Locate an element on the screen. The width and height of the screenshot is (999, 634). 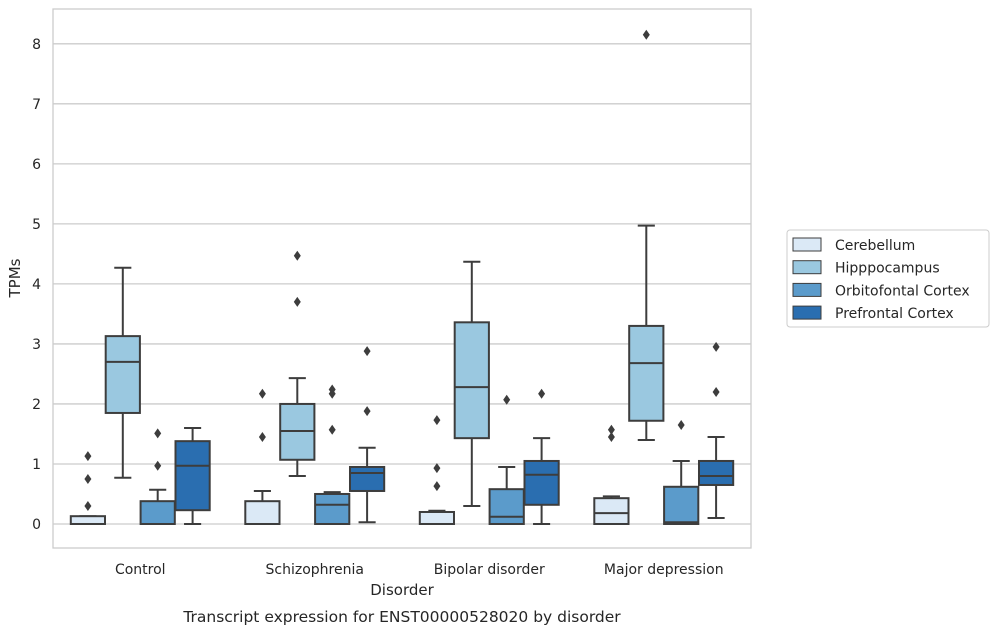
x-tick-label: Schizophrenia is located at coordinates (315, 570).